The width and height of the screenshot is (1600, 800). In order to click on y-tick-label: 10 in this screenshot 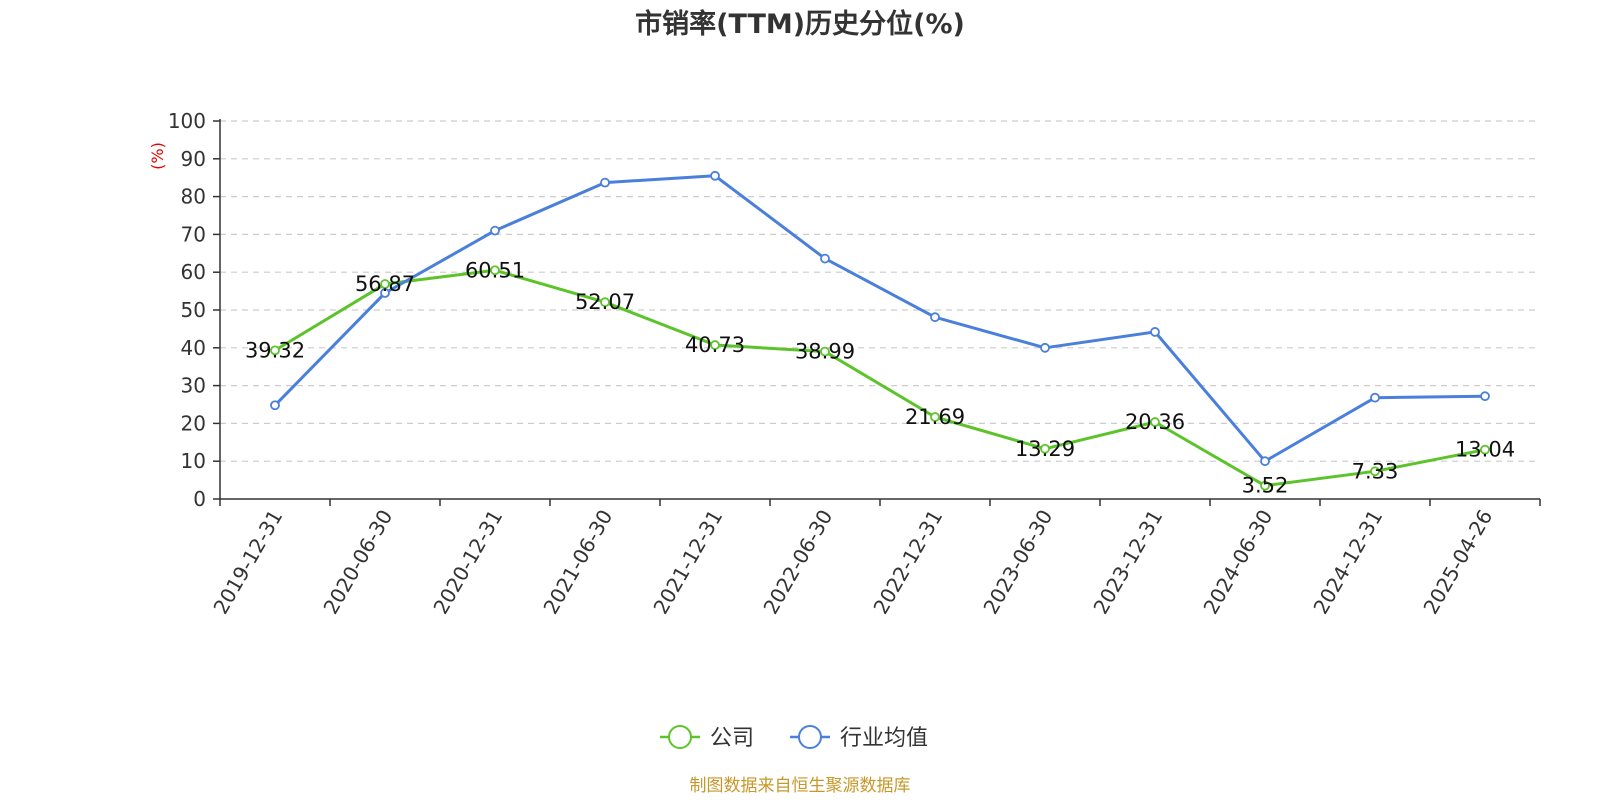, I will do `click(193, 461)`.